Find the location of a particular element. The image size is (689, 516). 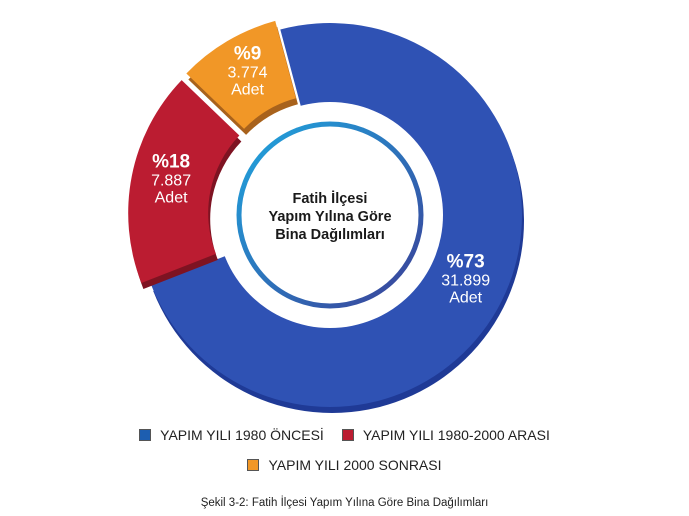

slice-1980-2000-percent-label: %18 is located at coordinates (171, 161).